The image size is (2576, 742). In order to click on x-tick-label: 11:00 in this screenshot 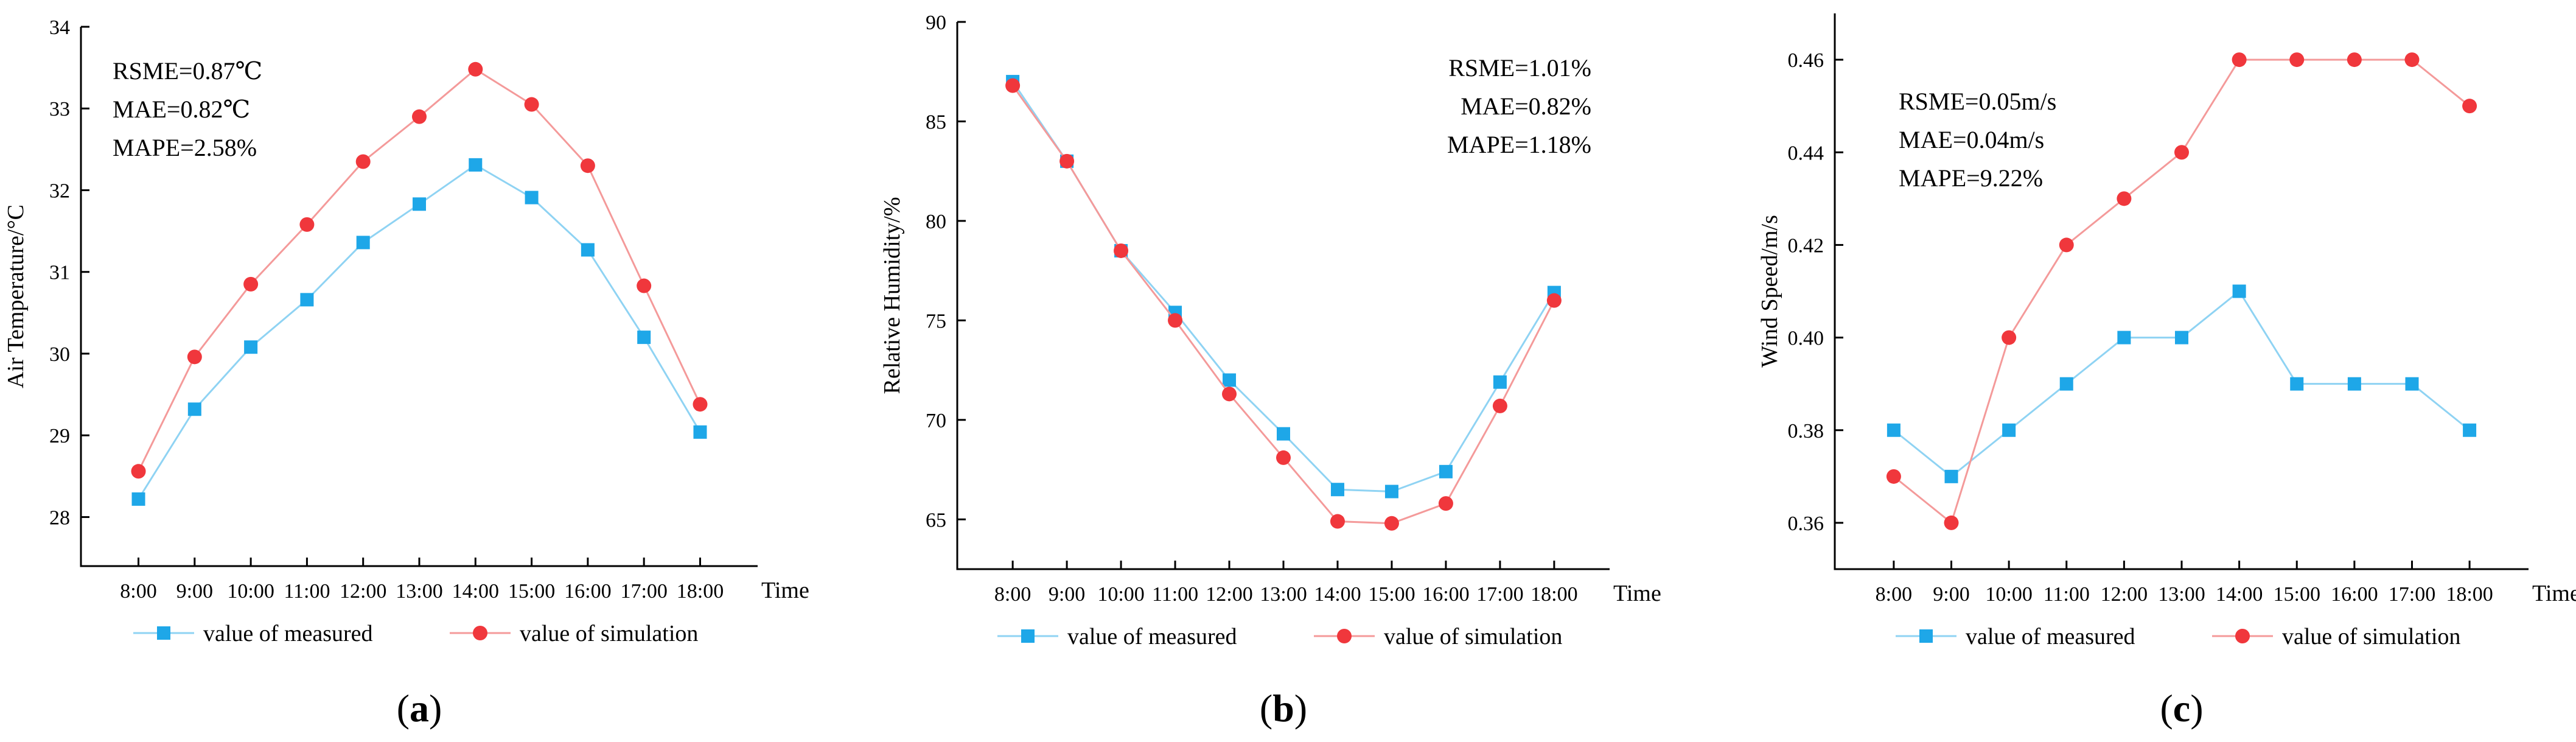, I will do `click(307, 591)`.